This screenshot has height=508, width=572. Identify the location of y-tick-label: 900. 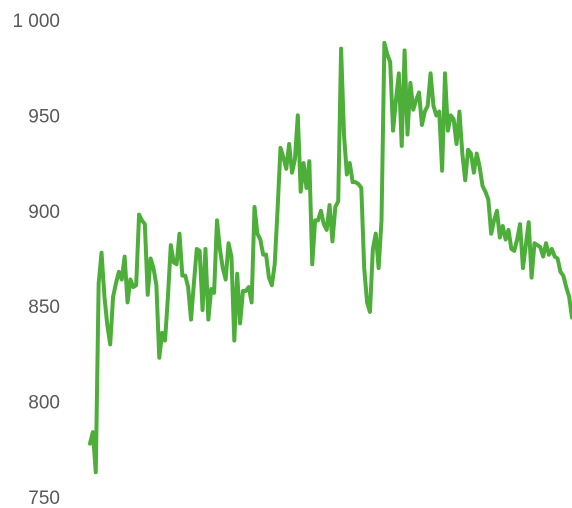
(44, 212).